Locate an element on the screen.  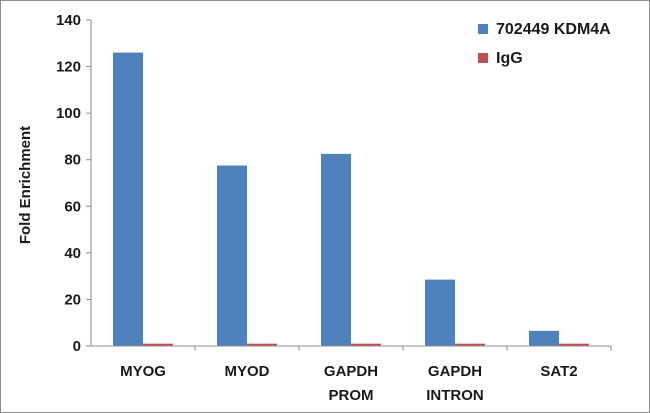
legend-label: 702449 KDM4A is located at coordinates (553, 29).